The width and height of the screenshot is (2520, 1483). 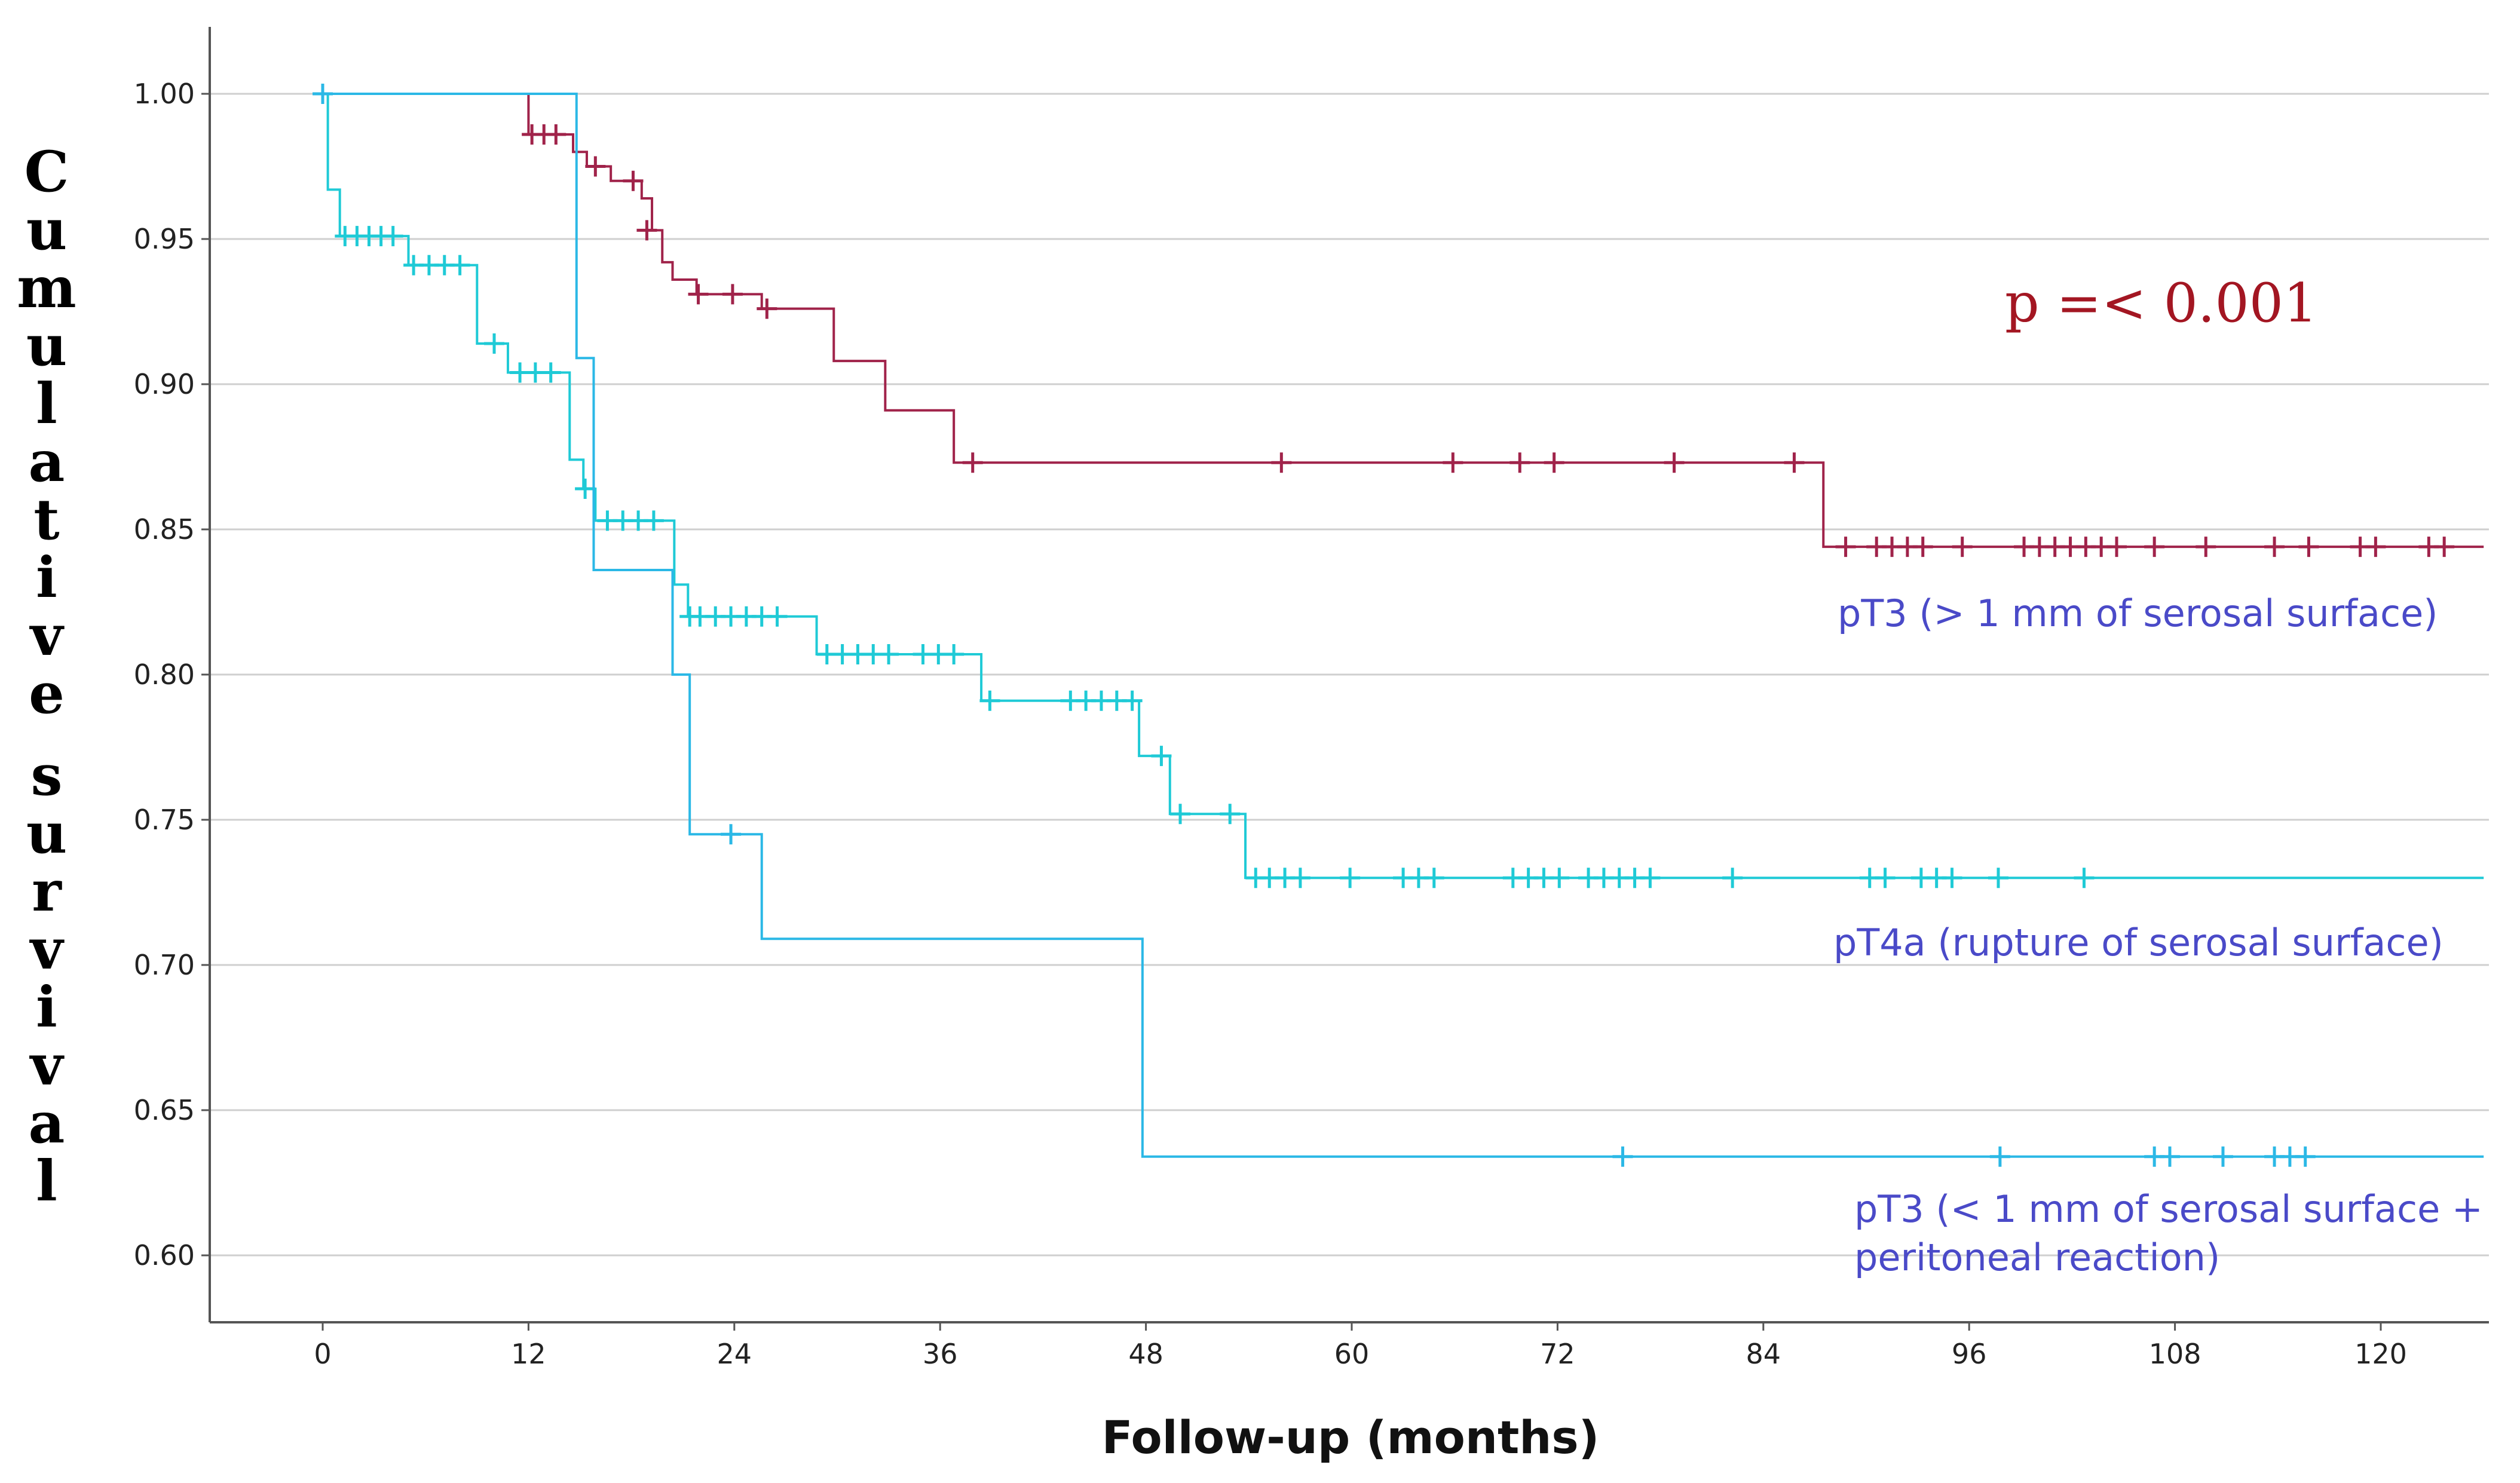 What do you see at coordinates (164, 239) in the screenshot?
I see `y-tick-label: 0.95` at bounding box center [164, 239].